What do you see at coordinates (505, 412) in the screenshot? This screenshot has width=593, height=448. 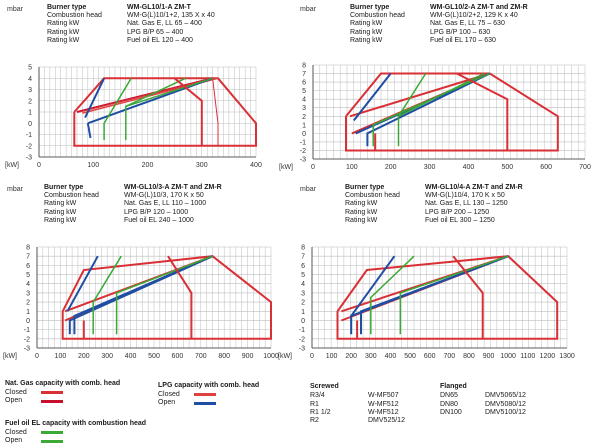 I see `fitting-model: DMV5100/12` at bounding box center [505, 412].